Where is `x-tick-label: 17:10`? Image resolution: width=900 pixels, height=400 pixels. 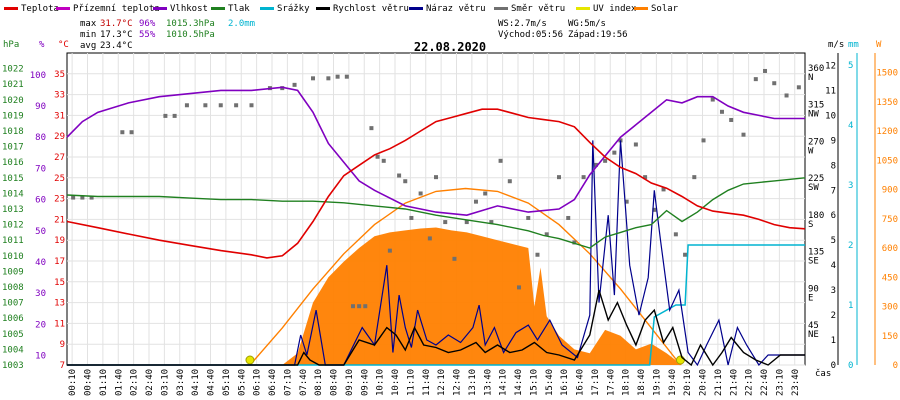 x-tick-label: 17:10 is located at coordinates (596, 382).